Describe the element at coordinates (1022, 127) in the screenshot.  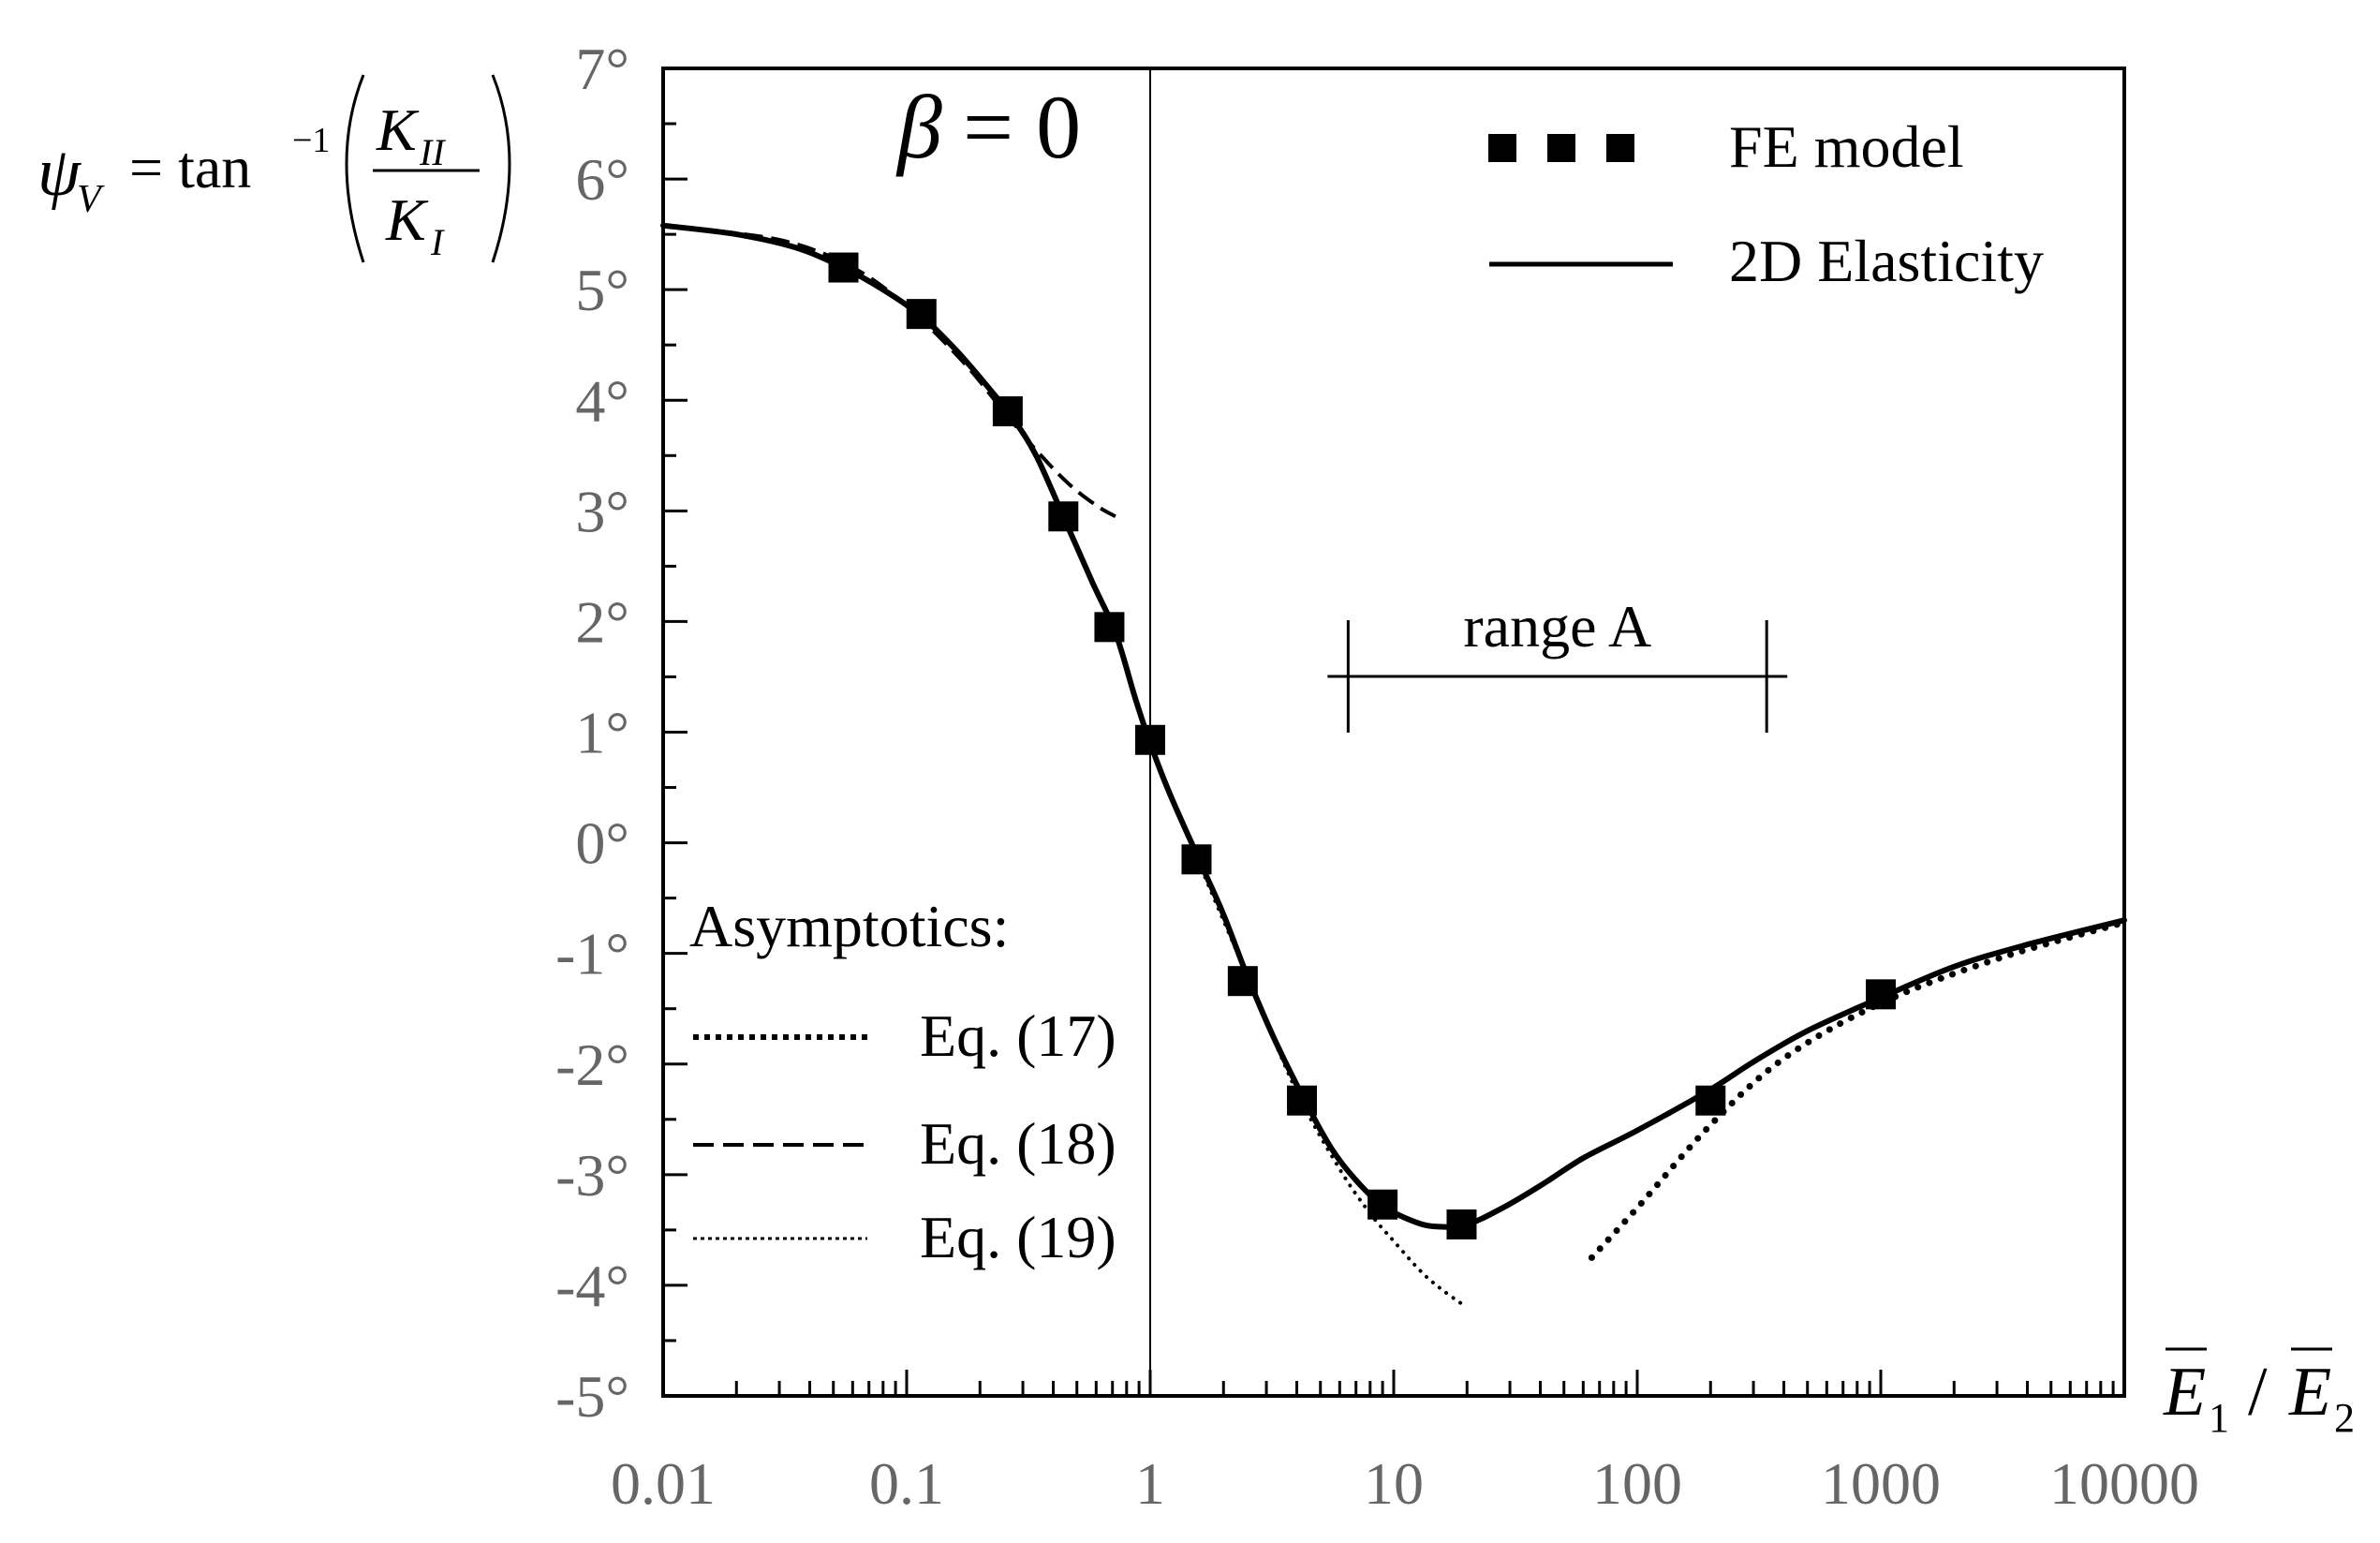
I see `beta-equals-zero: = 0` at that location.